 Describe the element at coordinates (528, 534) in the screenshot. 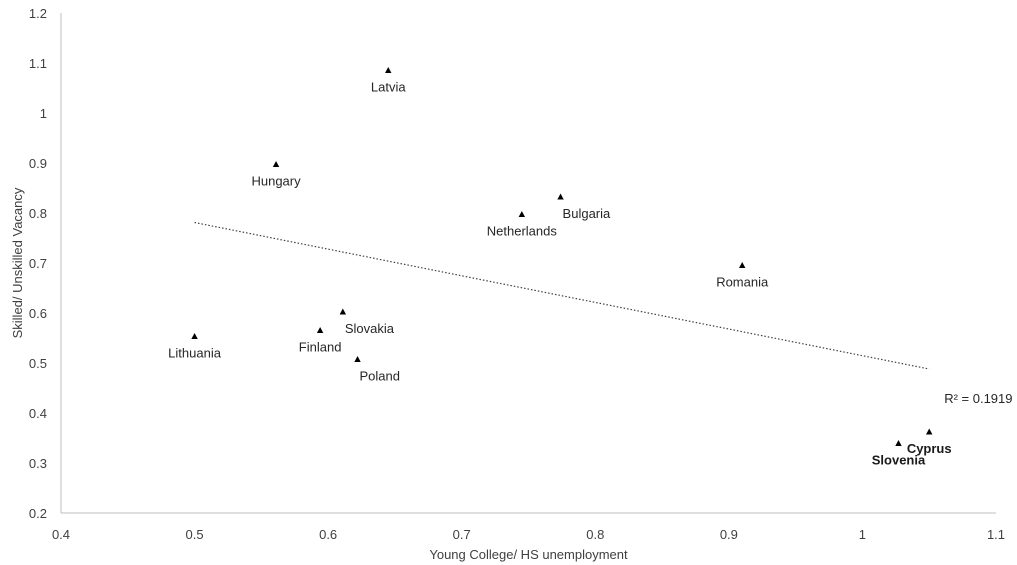

I see `x-tick-labels: 0.4 0.5 0.6 0.7 0.8 0.9 1 1.1` at that location.